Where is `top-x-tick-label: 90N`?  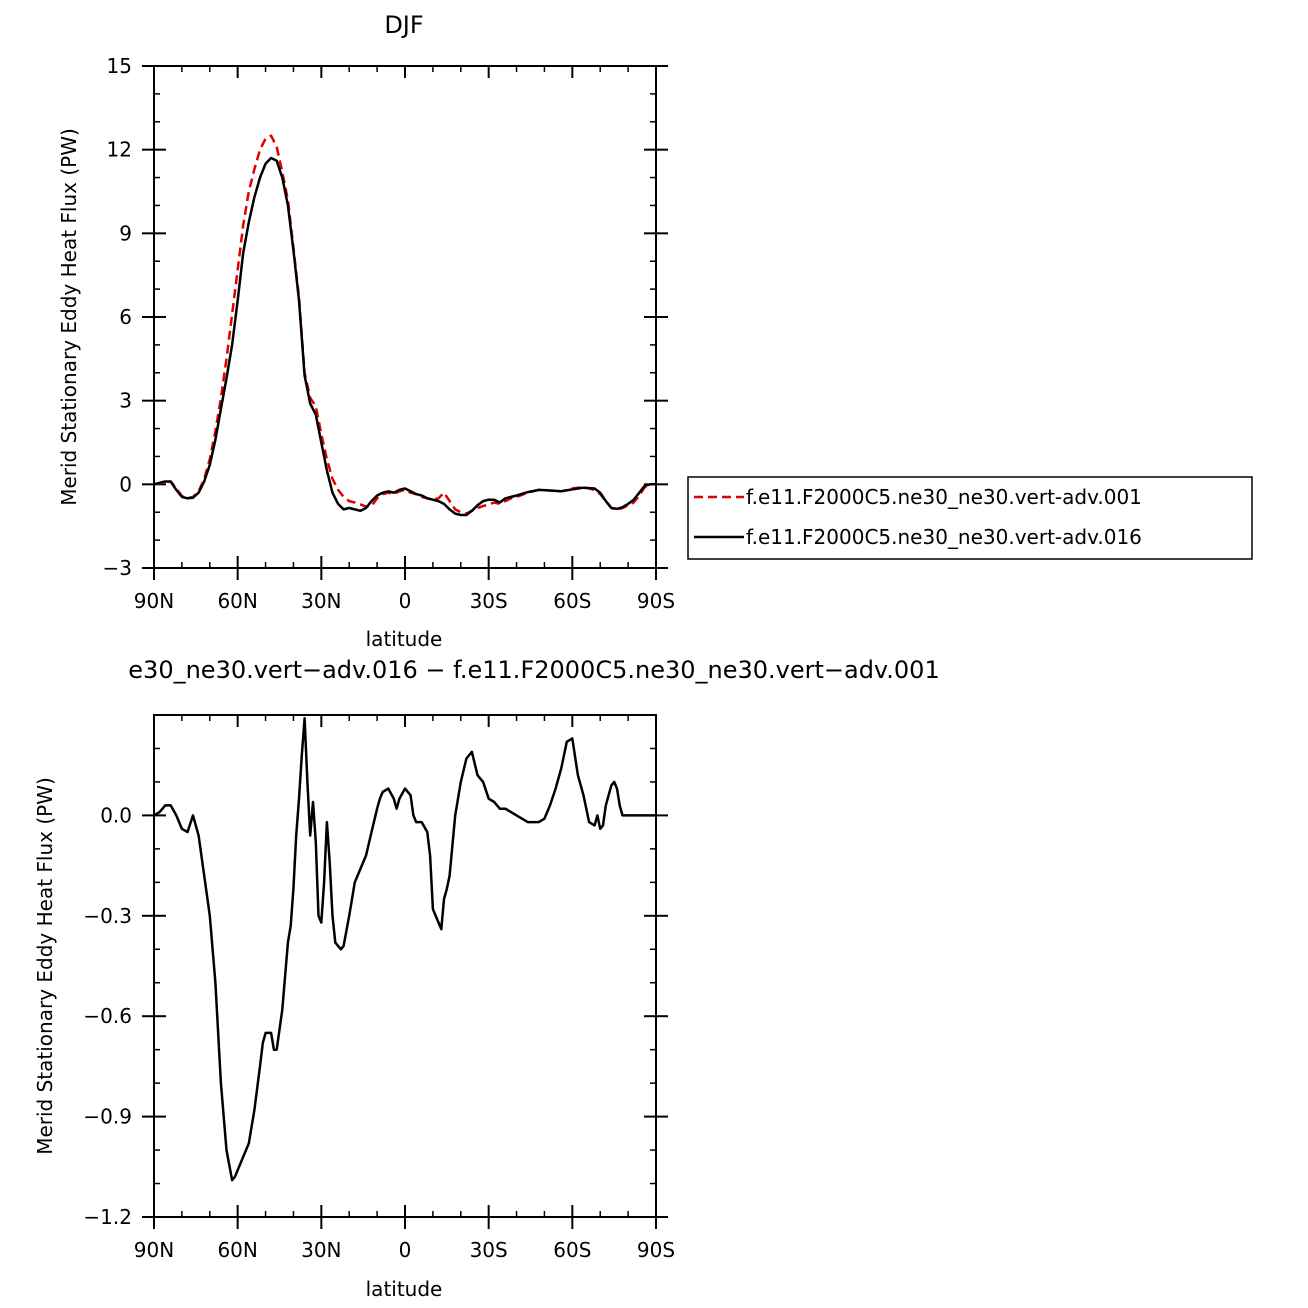
top-x-tick-label: 90N is located at coordinates (154, 601).